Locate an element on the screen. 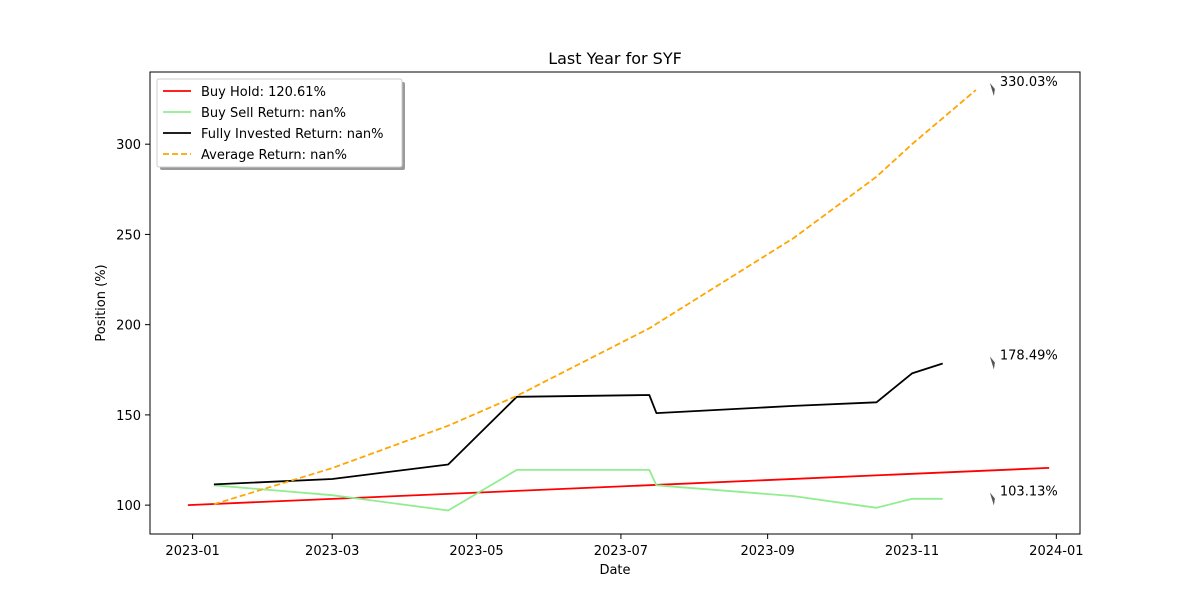  legend-box is located at coordinates (279, 123).